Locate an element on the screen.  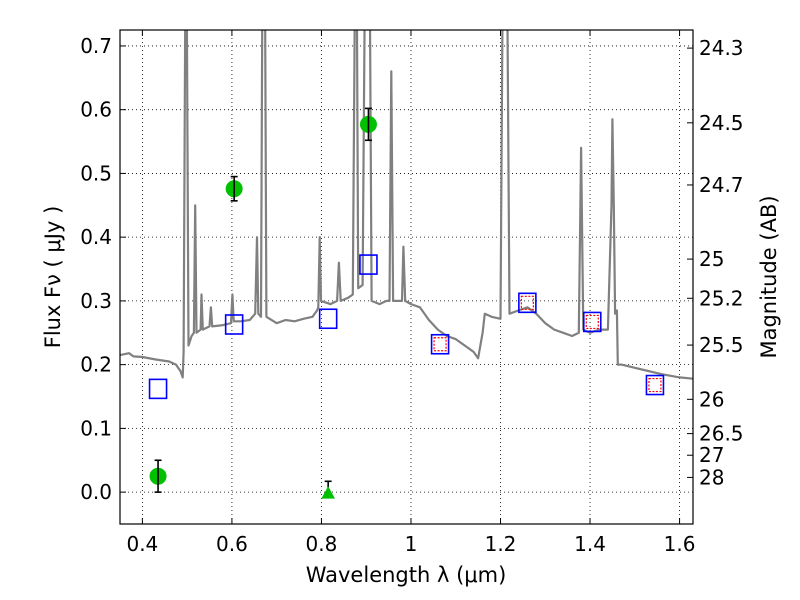
x-tick-label: 0.4 is located at coordinates (142, 544).